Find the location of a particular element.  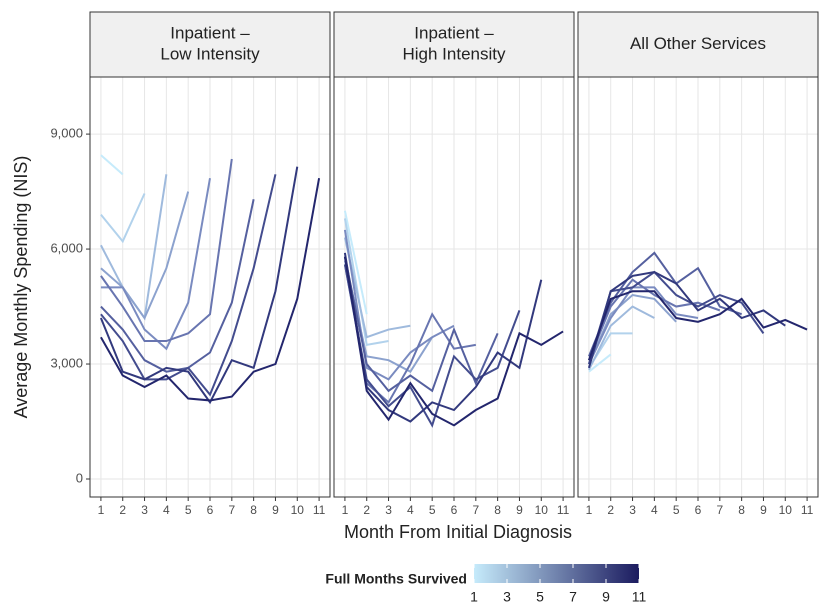

y-tick-label: 9,000 is located at coordinates (66, 133).